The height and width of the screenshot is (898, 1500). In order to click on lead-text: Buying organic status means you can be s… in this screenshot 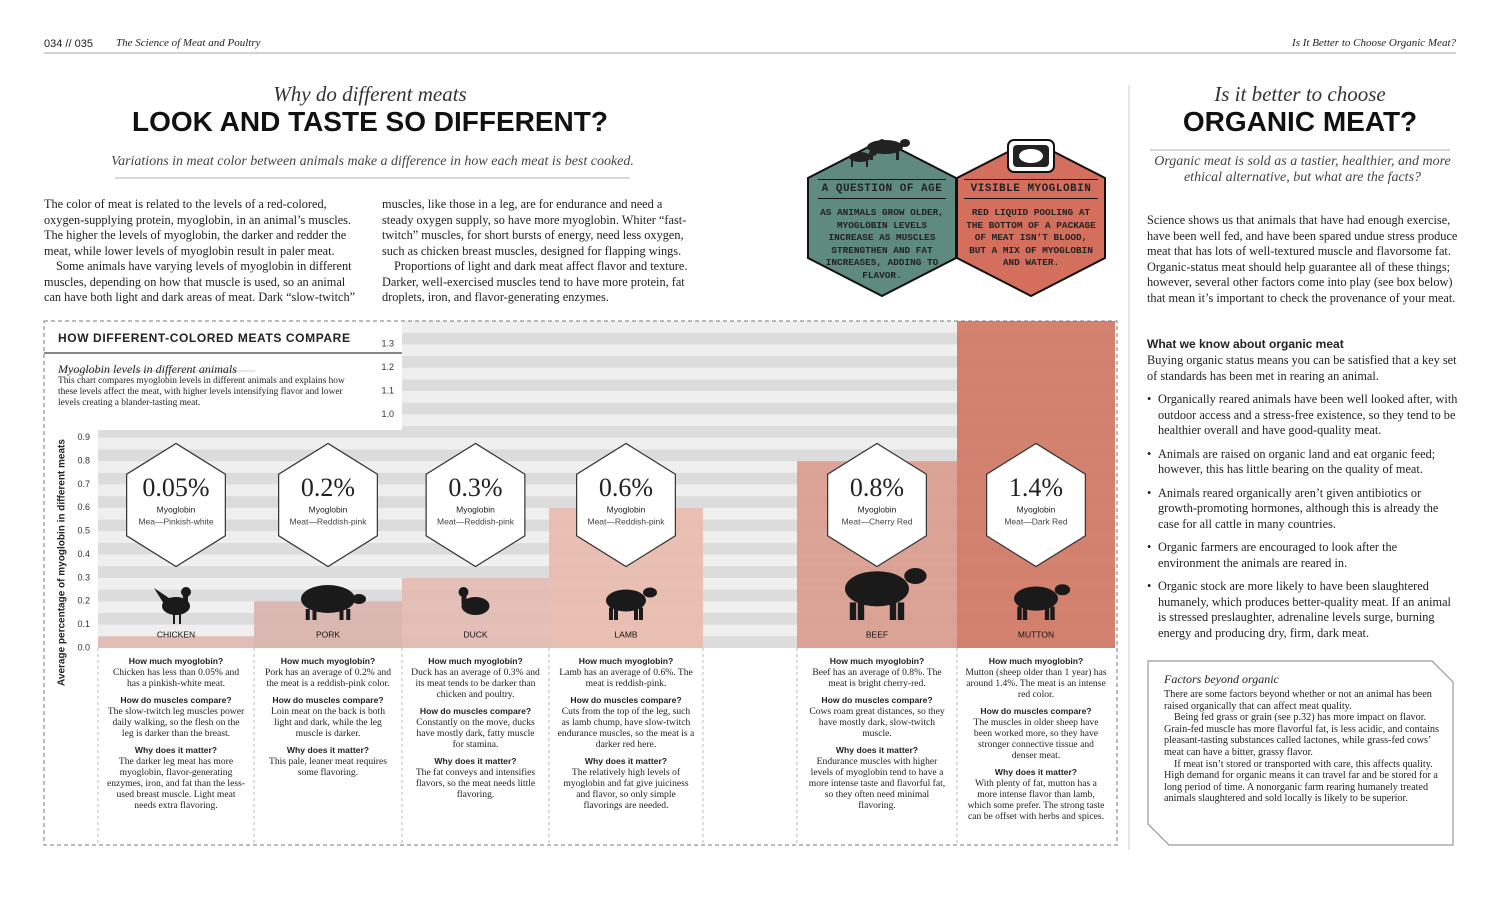, I will do `click(1302, 368)`.